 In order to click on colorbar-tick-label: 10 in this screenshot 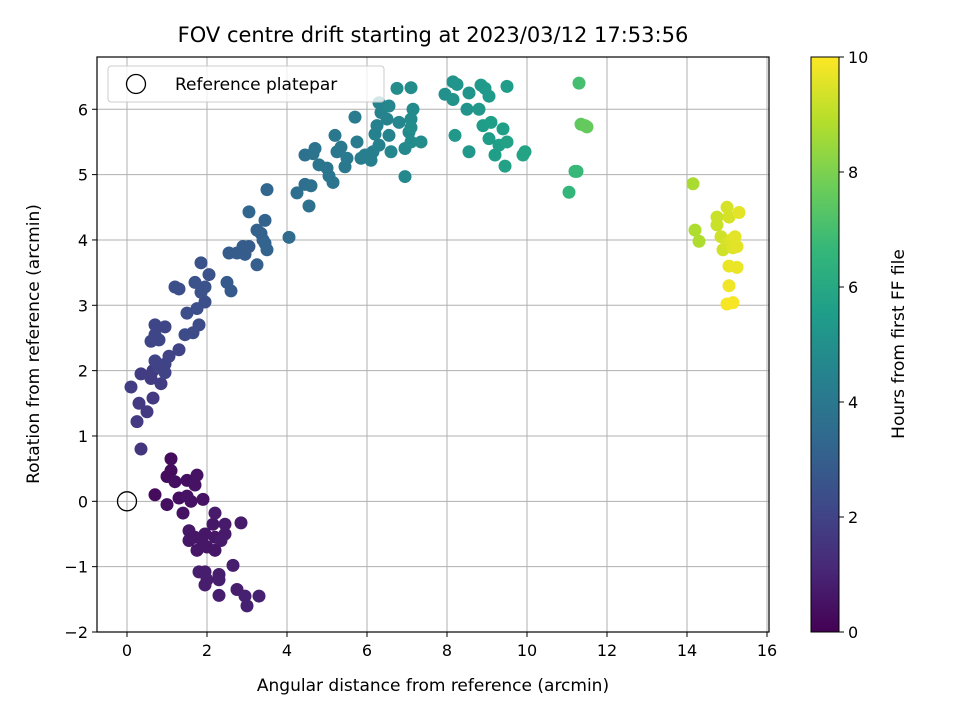, I will do `click(858, 57)`.